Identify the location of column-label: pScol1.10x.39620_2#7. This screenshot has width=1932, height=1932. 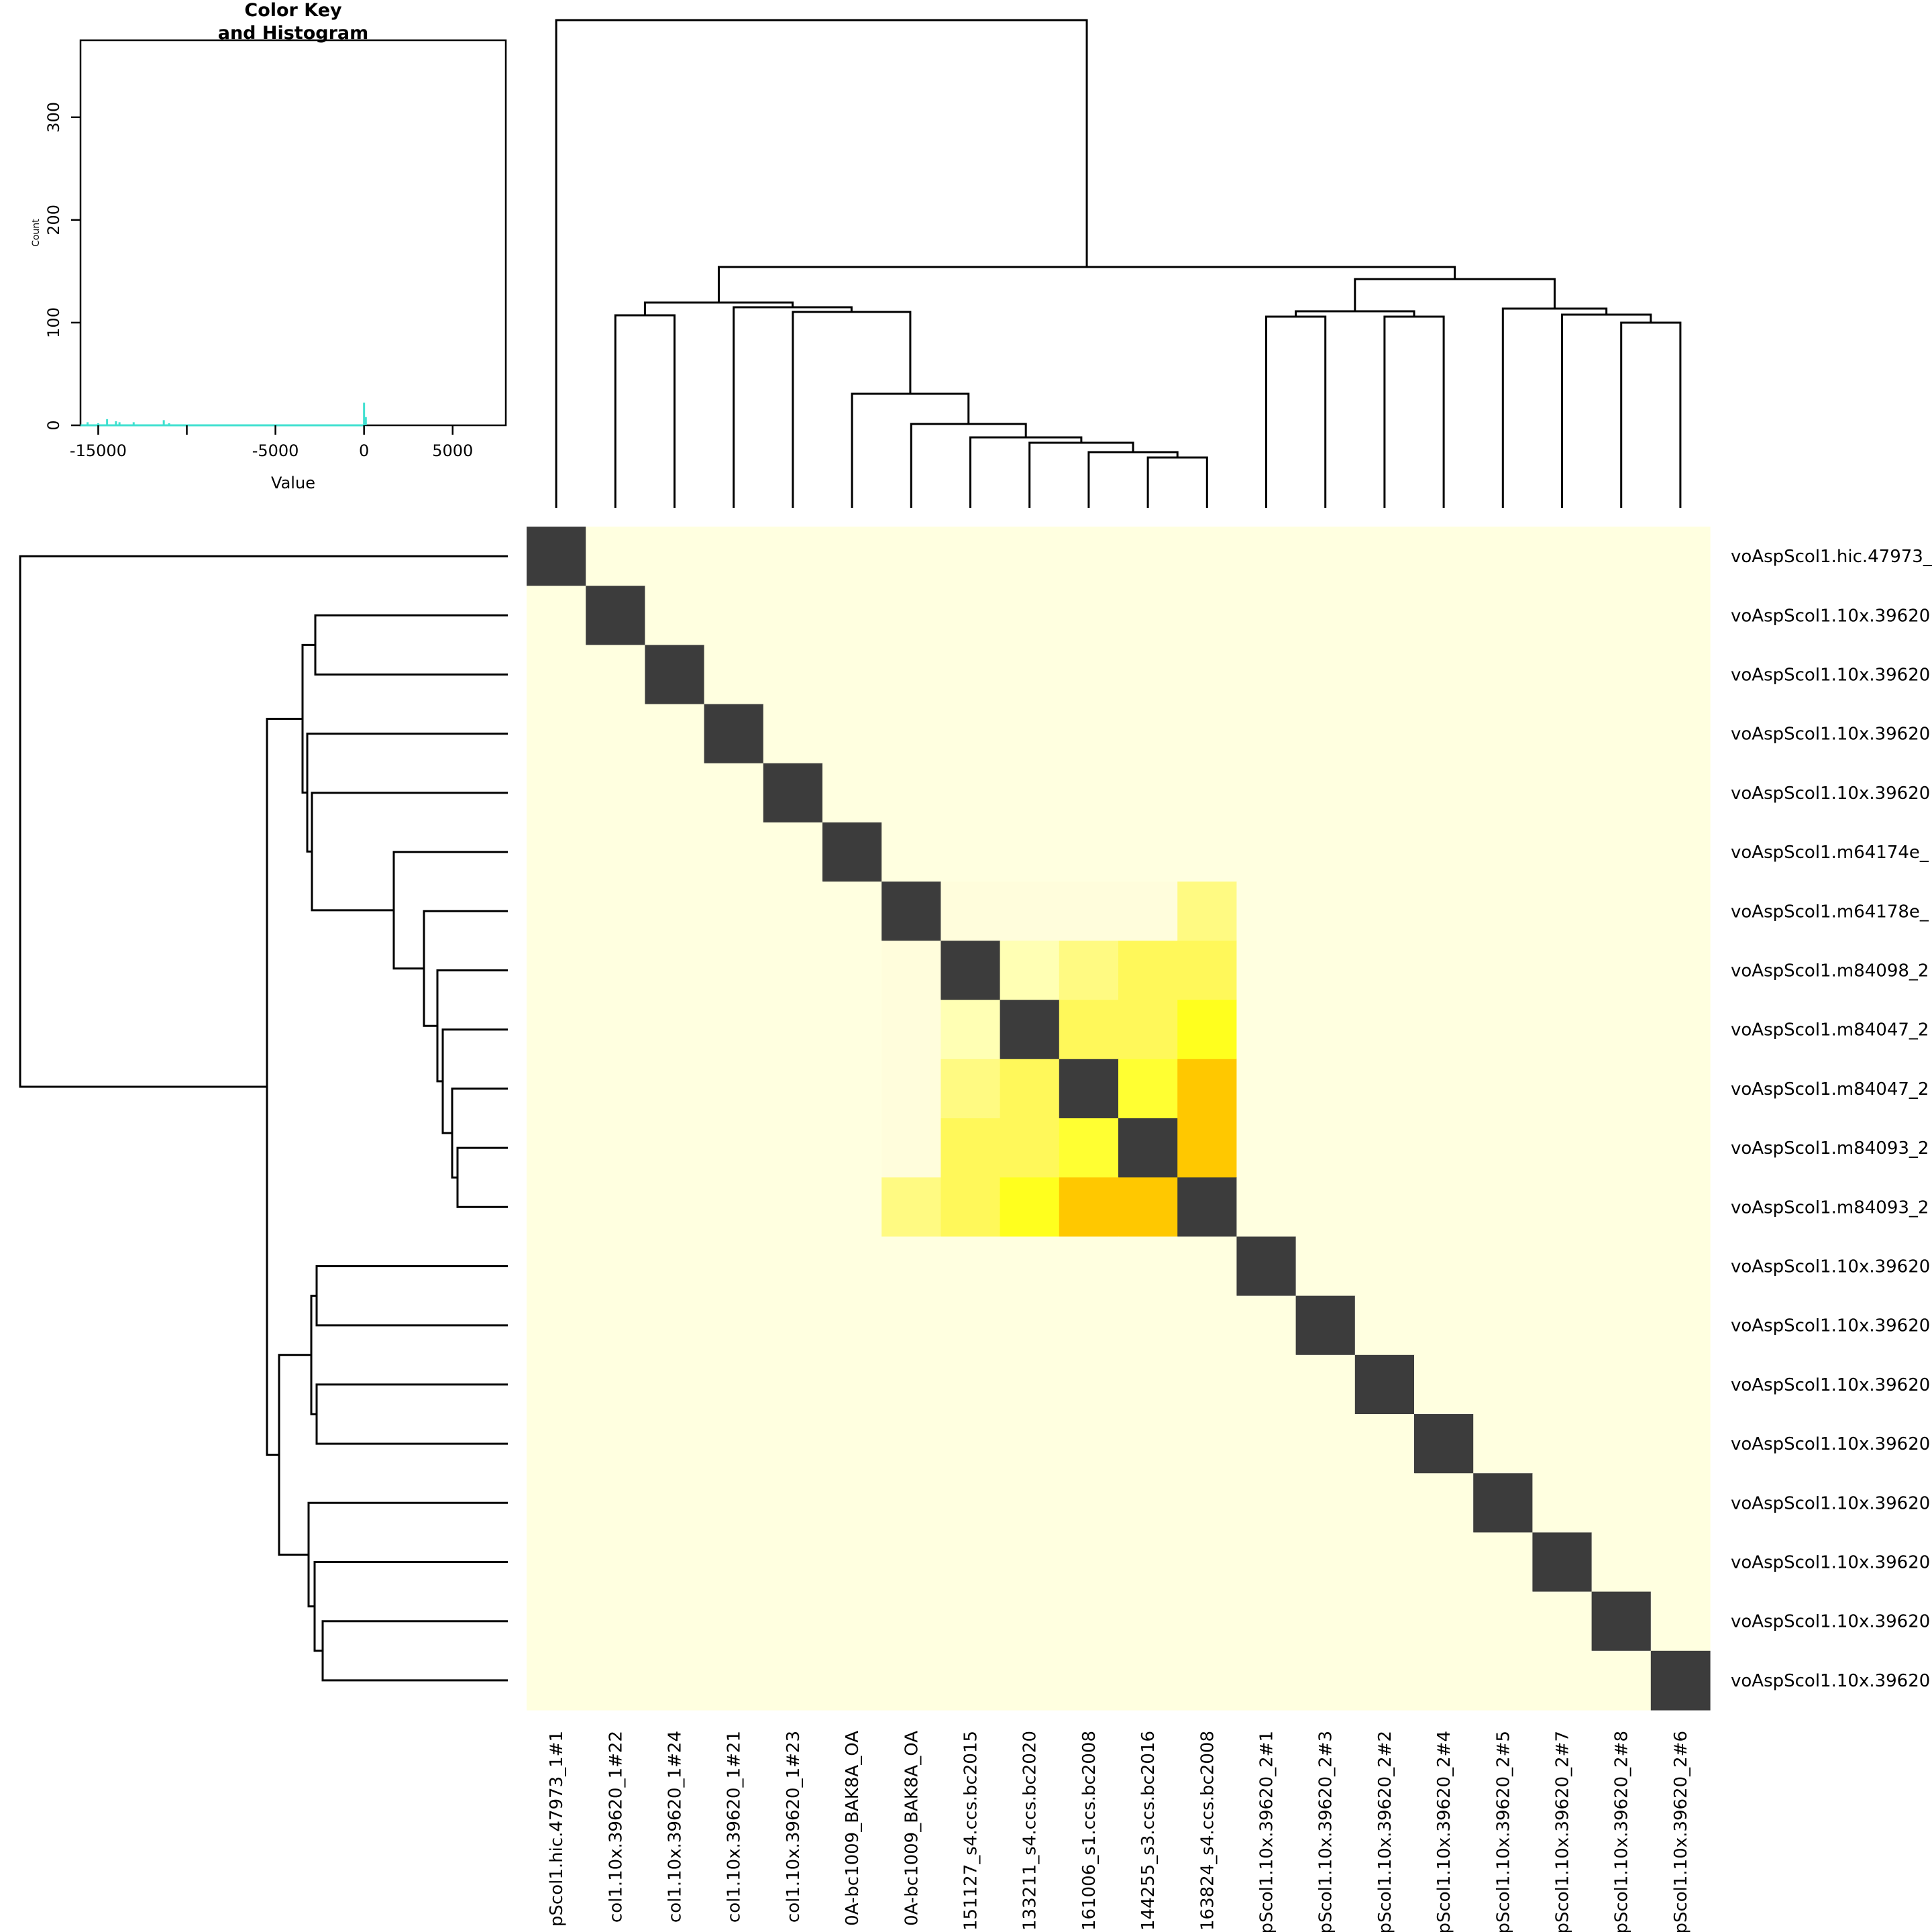
(1563, 1831).